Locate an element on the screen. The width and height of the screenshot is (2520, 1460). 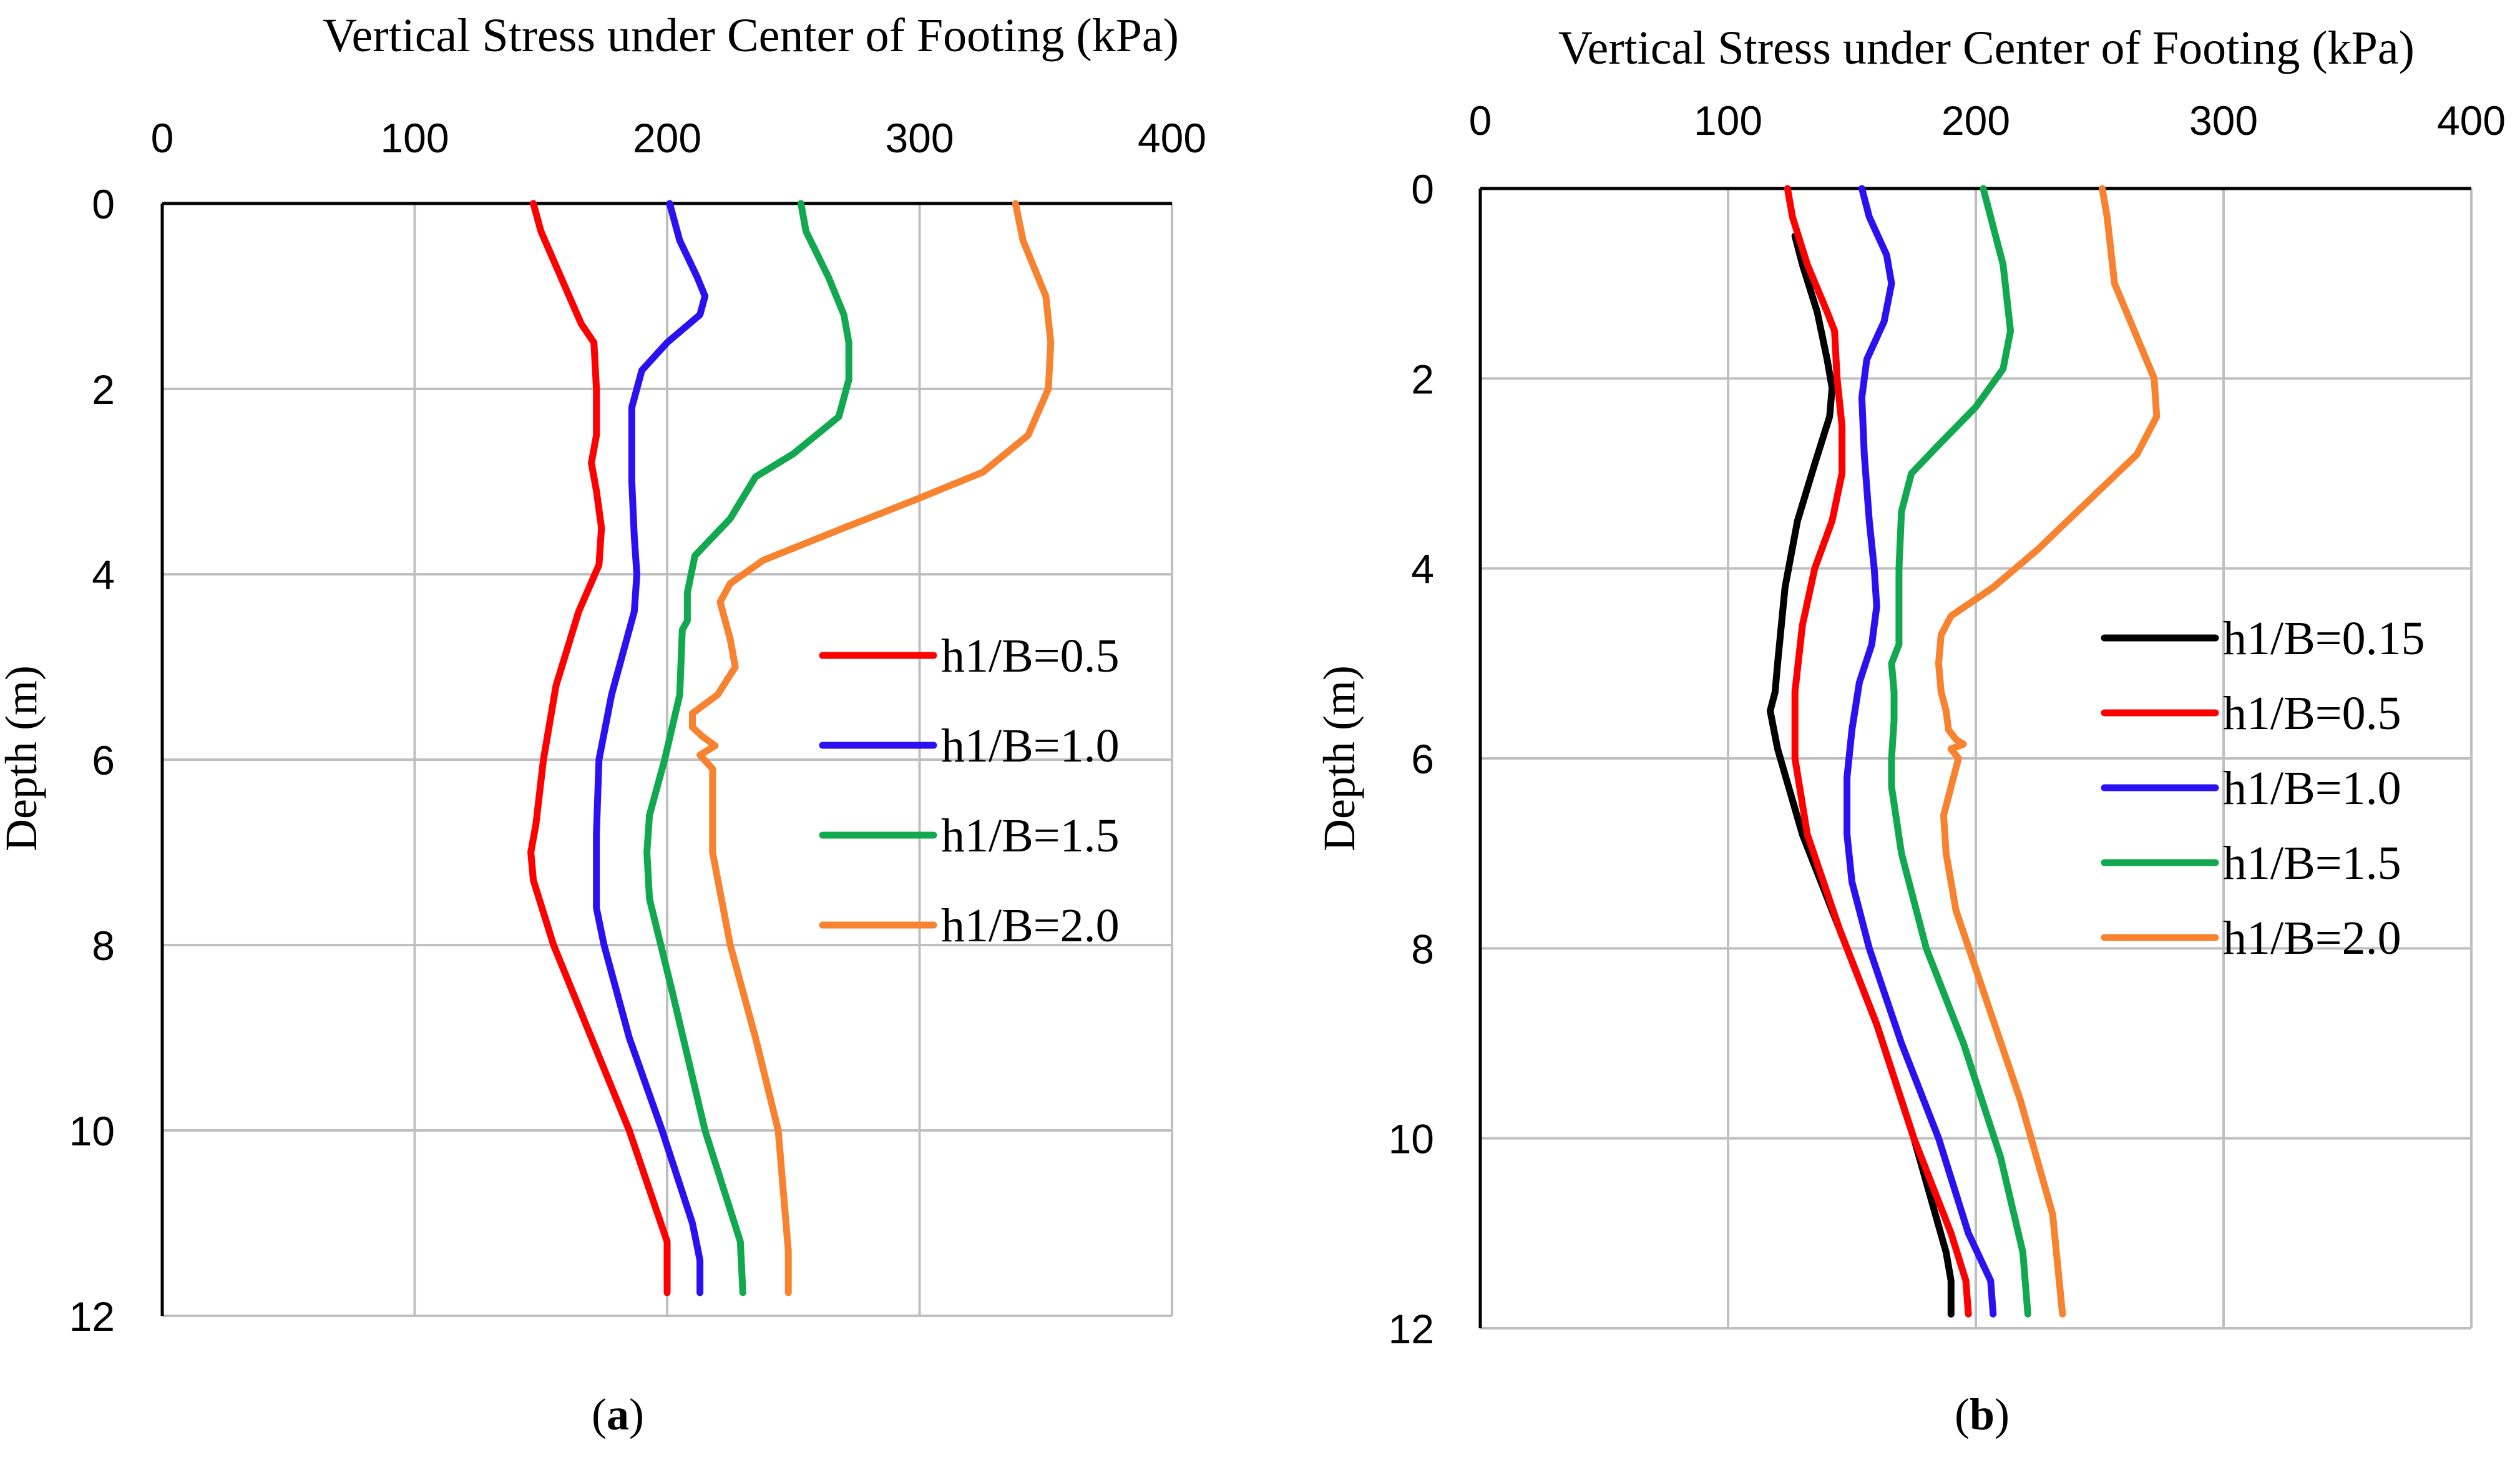
caption-letter: b is located at coordinates (1982, 1414).